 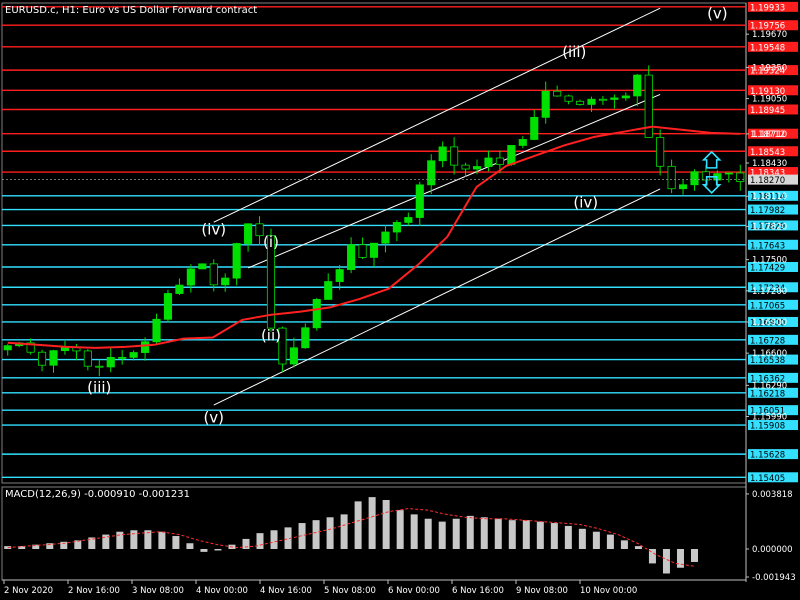 What do you see at coordinates (767, 181) in the screenshot?
I see `current-price-label: 1.18270` at bounding box center [767, 181].